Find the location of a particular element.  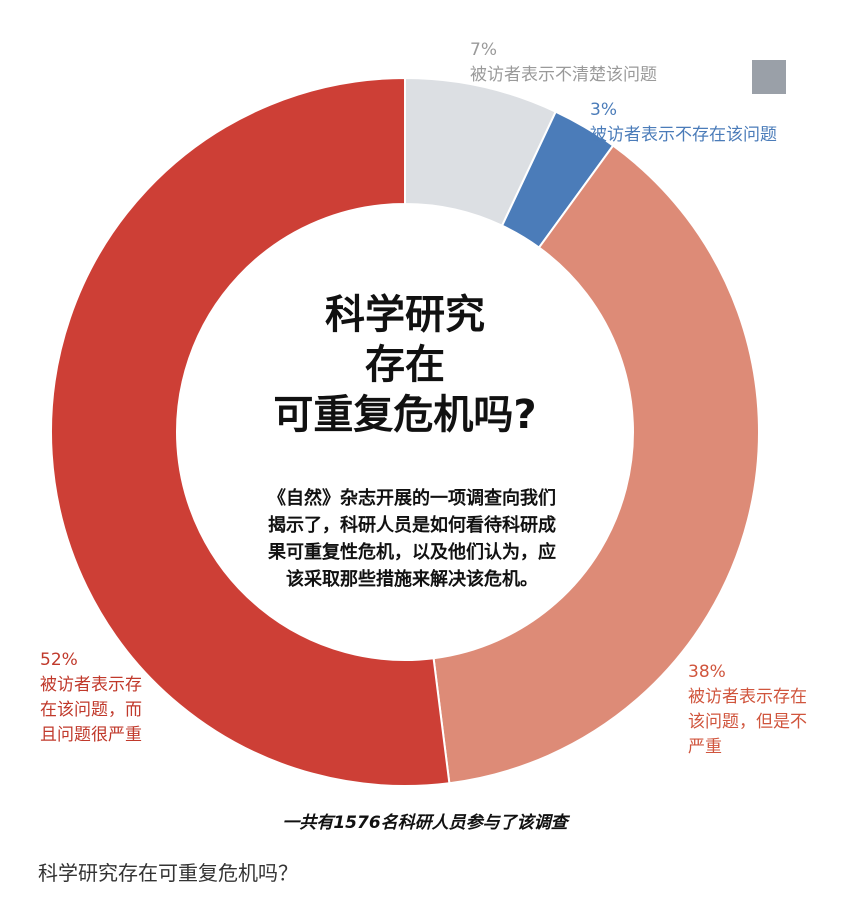

value-label: 7% is located at coordinates (483, 50).